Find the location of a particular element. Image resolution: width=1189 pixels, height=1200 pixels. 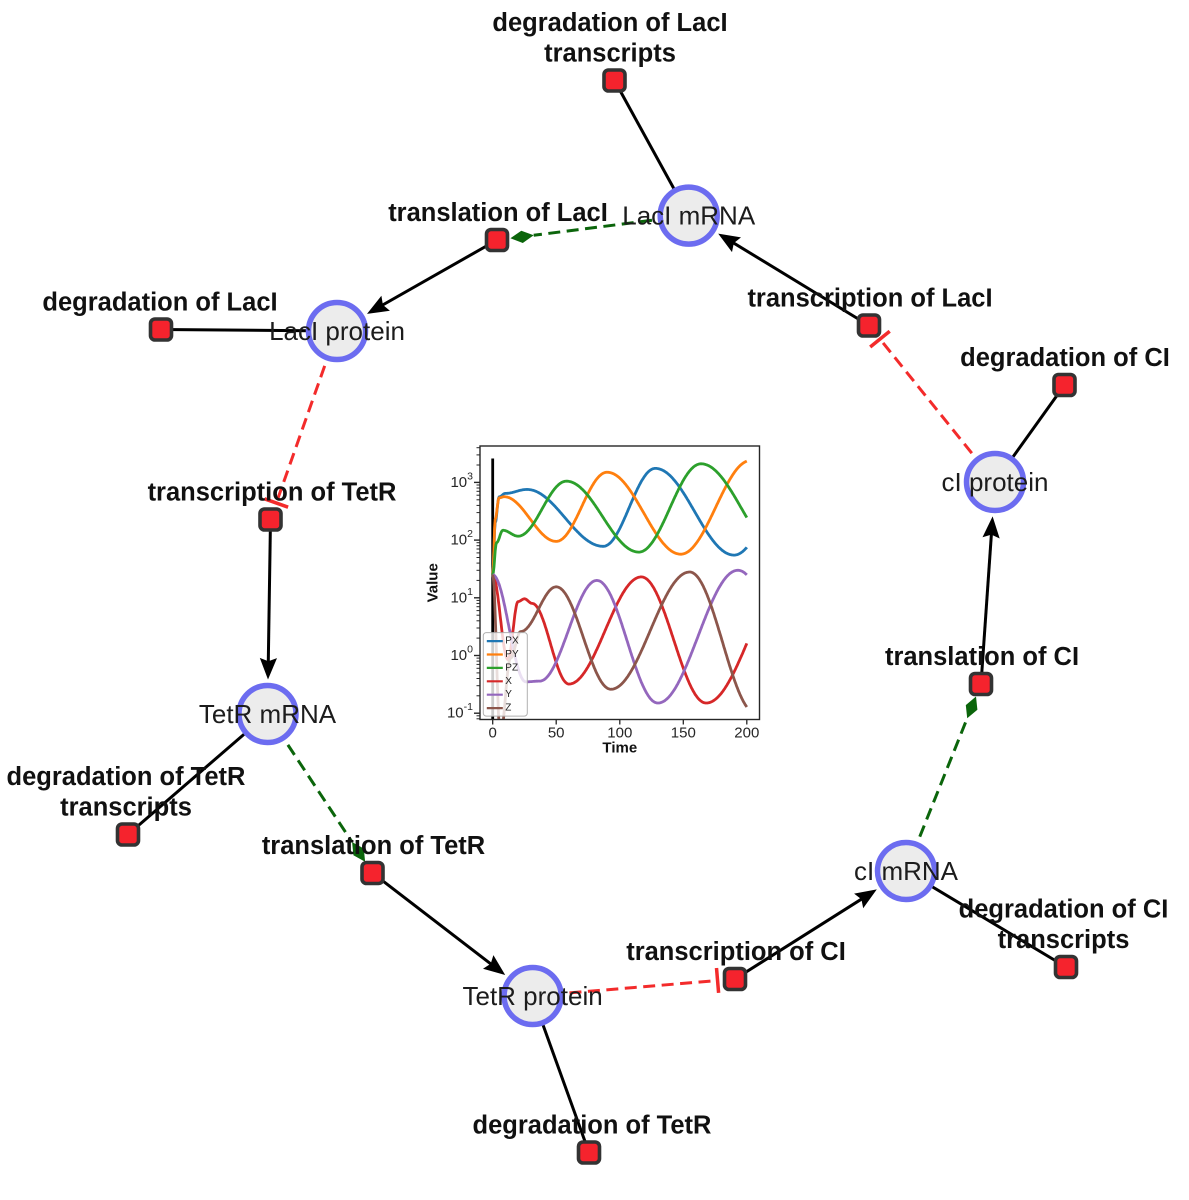

svg-text: TetR protein is located at coordinates (533, 996).